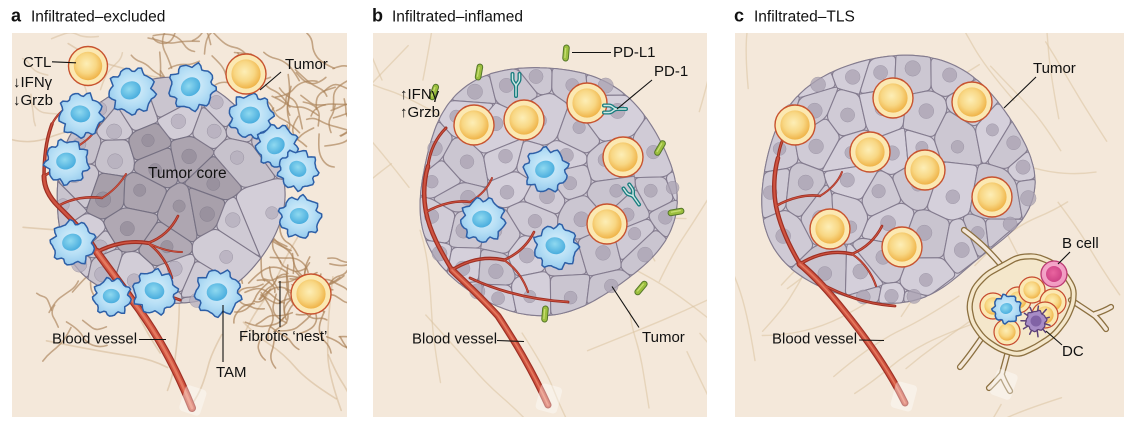 This screenshot has height=436, width=1138. What do you see at coordinates (37, 62) in the screenshot?
I see `svg-text: CTL` at bounding box center [37, 62].